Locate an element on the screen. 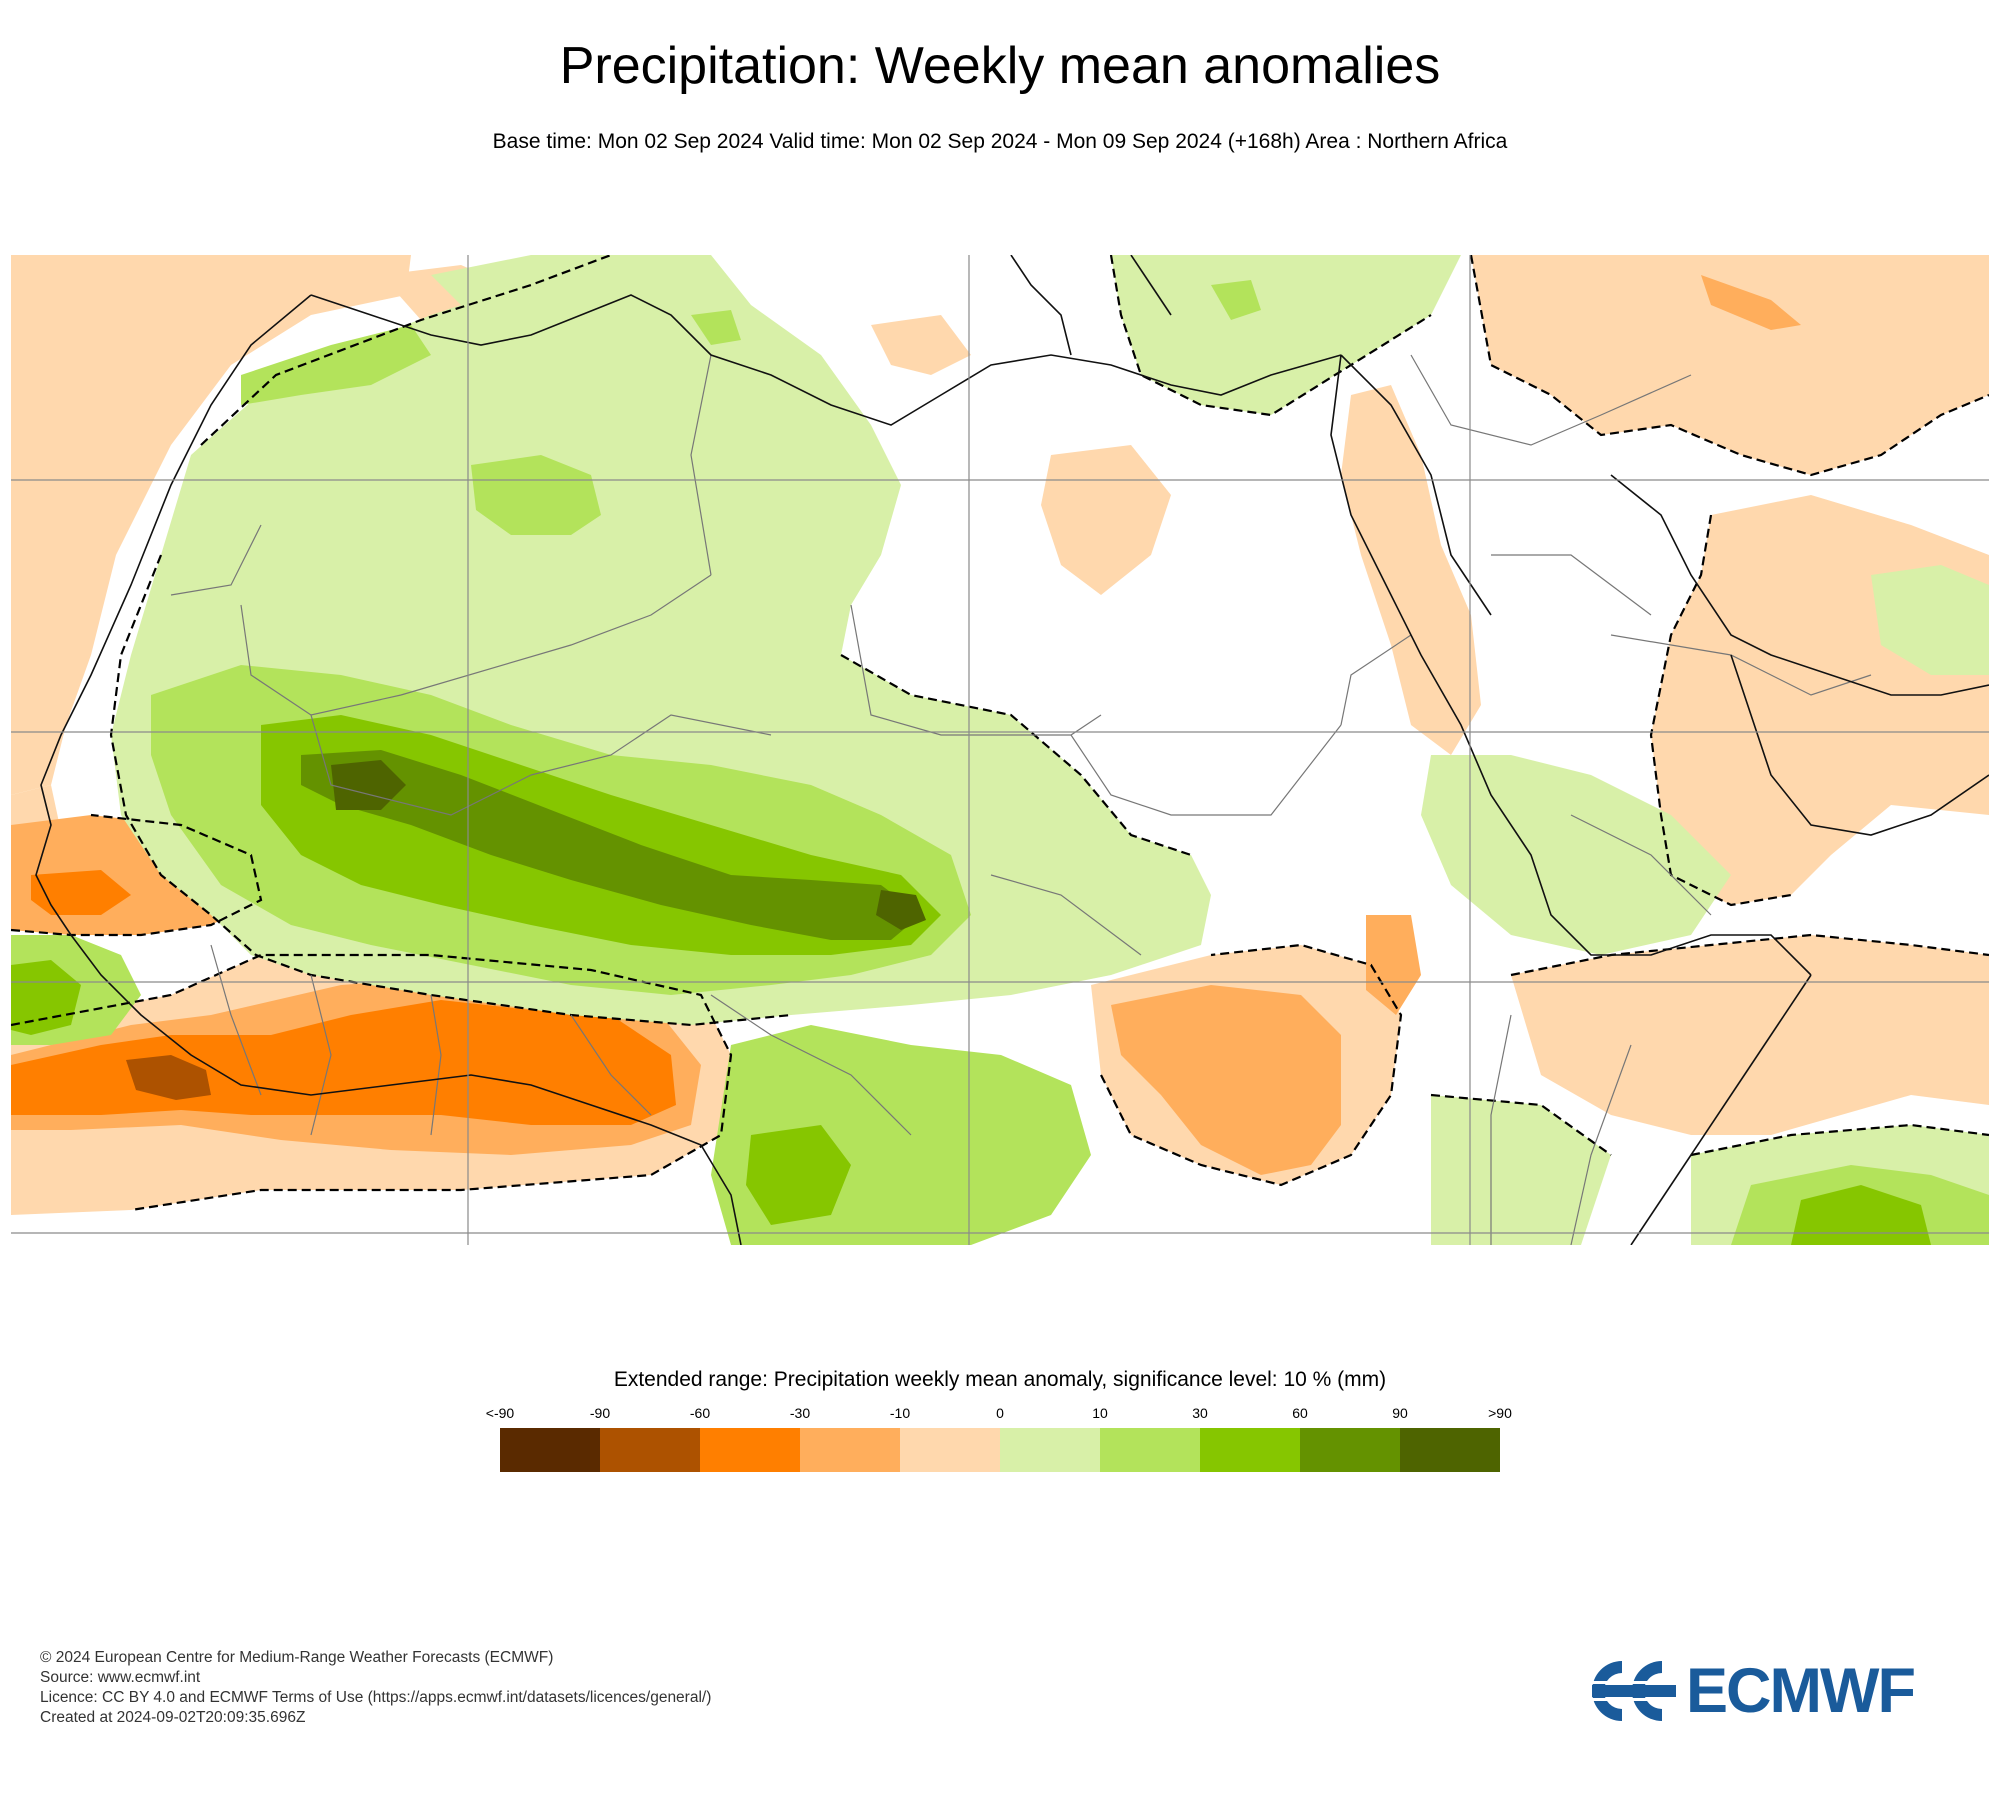 The width and height of the screenshot is (2000, 1800). legend-tick: -30 is located at coordinates (800, 1413).